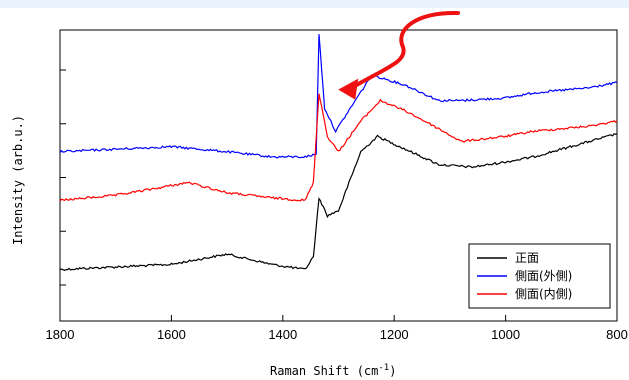  What do you see at coordinates (392, 371) in the screenshot?
I see `x-axis-label-close: )` at bounding box center [392, 371].